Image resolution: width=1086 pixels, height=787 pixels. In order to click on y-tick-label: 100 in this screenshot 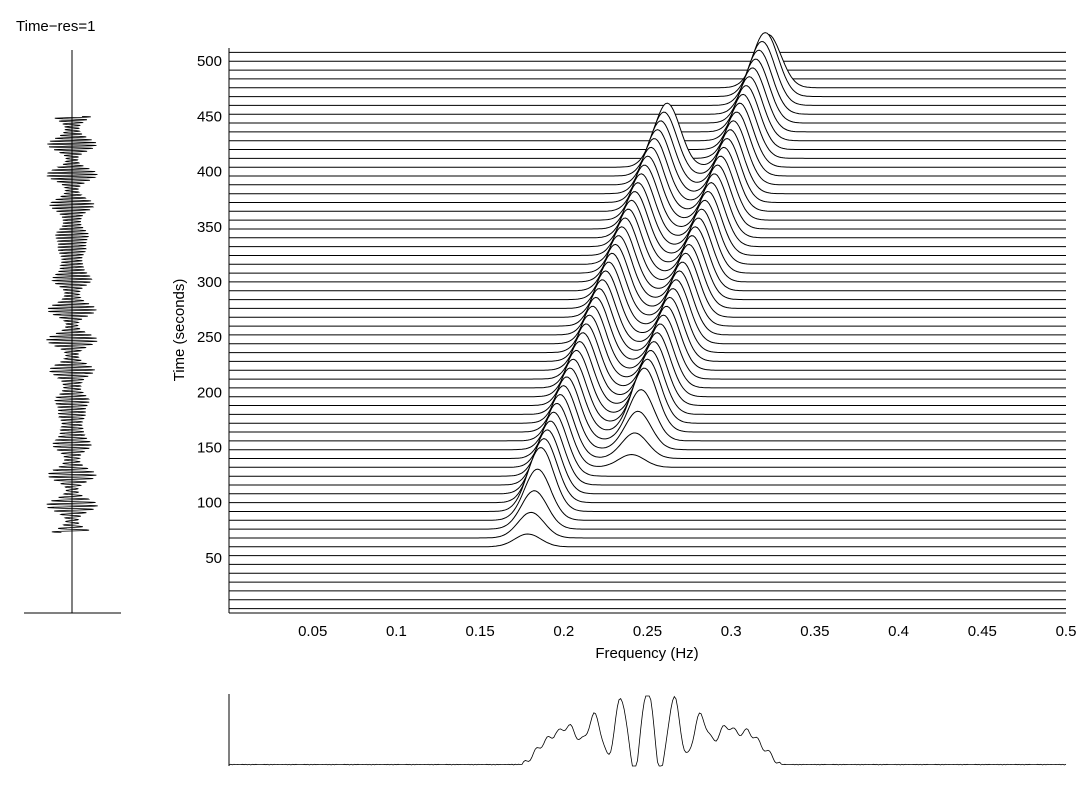, I will do `click(209, 503)`.